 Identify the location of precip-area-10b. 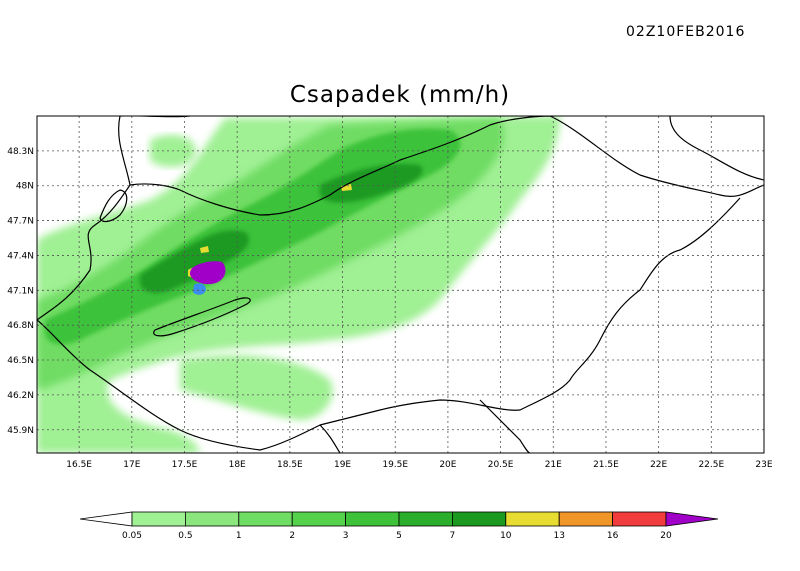
(204, 249).